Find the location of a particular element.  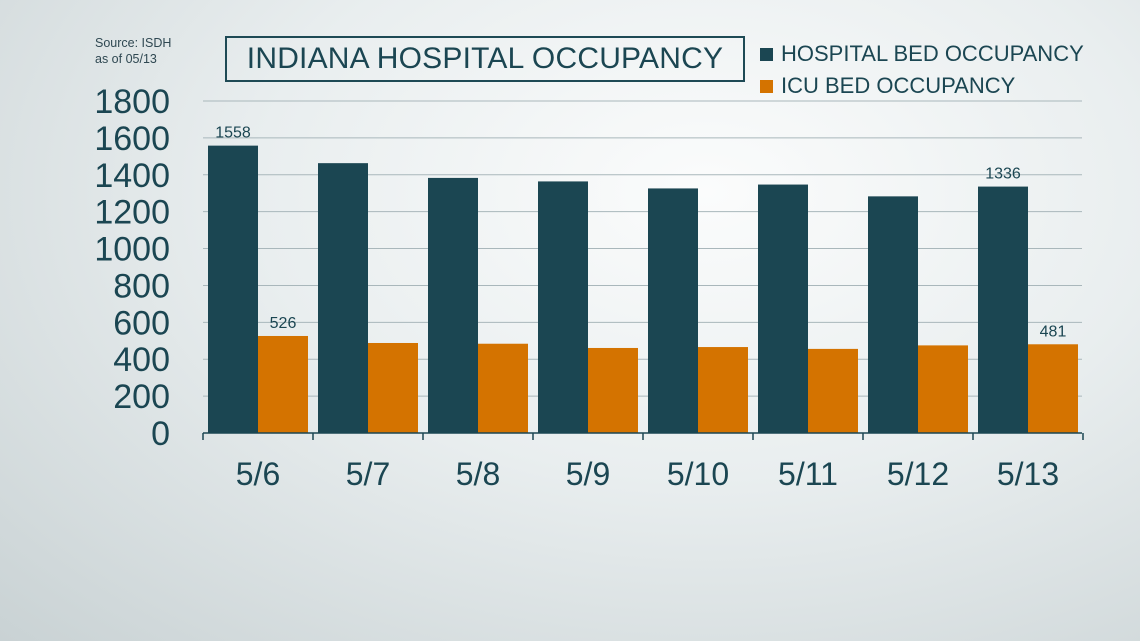

y-tick-label: 600 is located at coordinates (141, 323).